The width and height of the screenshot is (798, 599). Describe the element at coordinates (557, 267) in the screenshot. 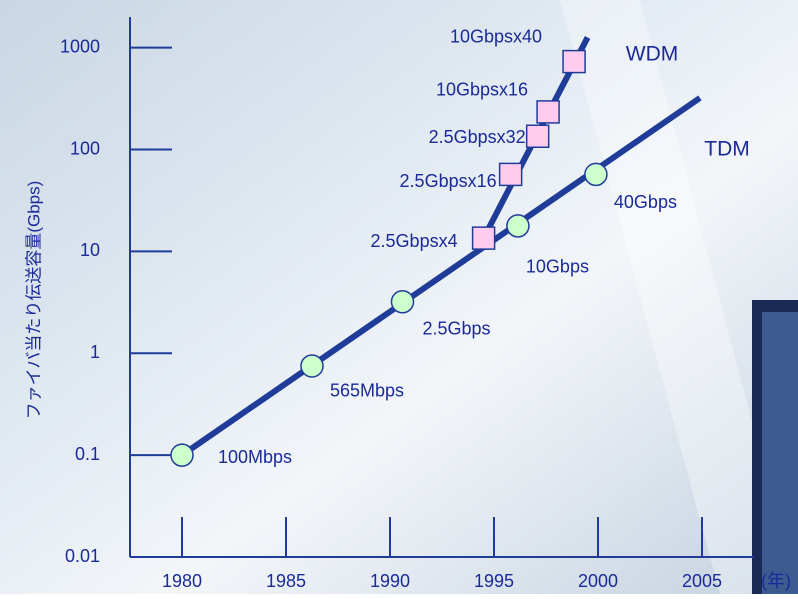

I see `point-label: 10Gbps` at that location.